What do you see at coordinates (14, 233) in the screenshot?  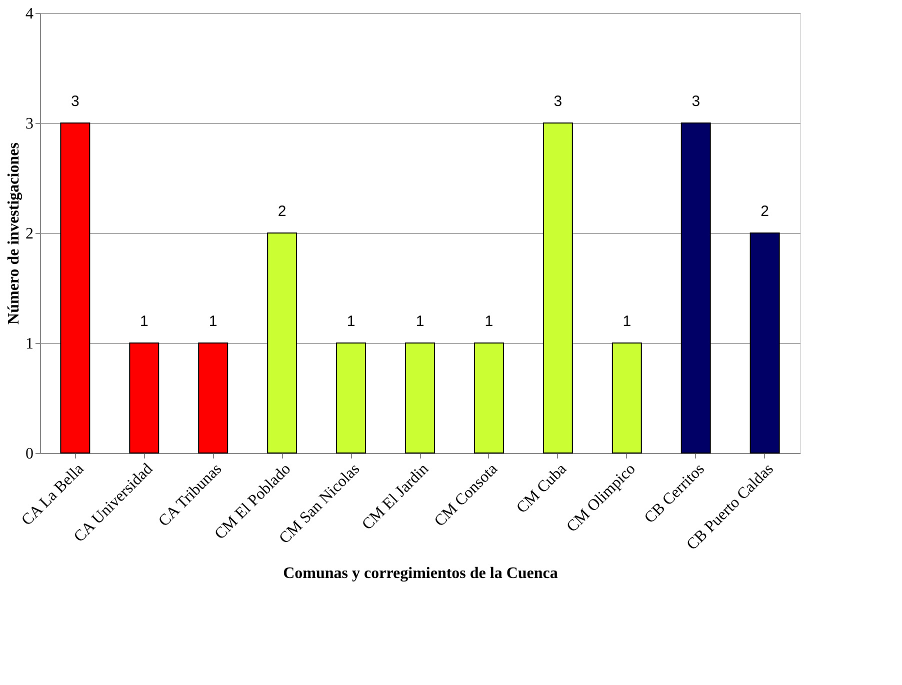 I see `y-axis-title: Número de investigaciones` at bounding box center [14, 233].